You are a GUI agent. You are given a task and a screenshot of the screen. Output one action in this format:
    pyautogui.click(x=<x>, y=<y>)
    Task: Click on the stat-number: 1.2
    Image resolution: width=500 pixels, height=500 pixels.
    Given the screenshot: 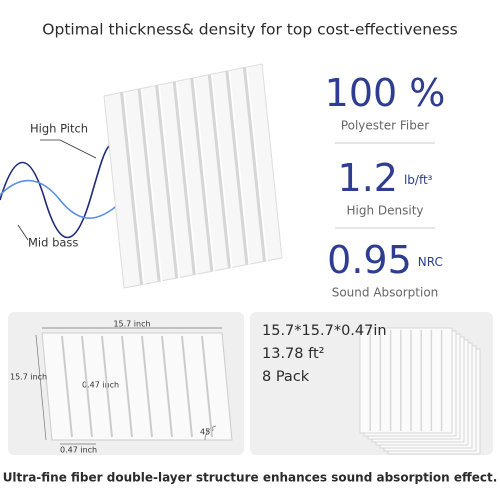 What is the action you would take?
    pyautogui.click(x=368, y=178)
    